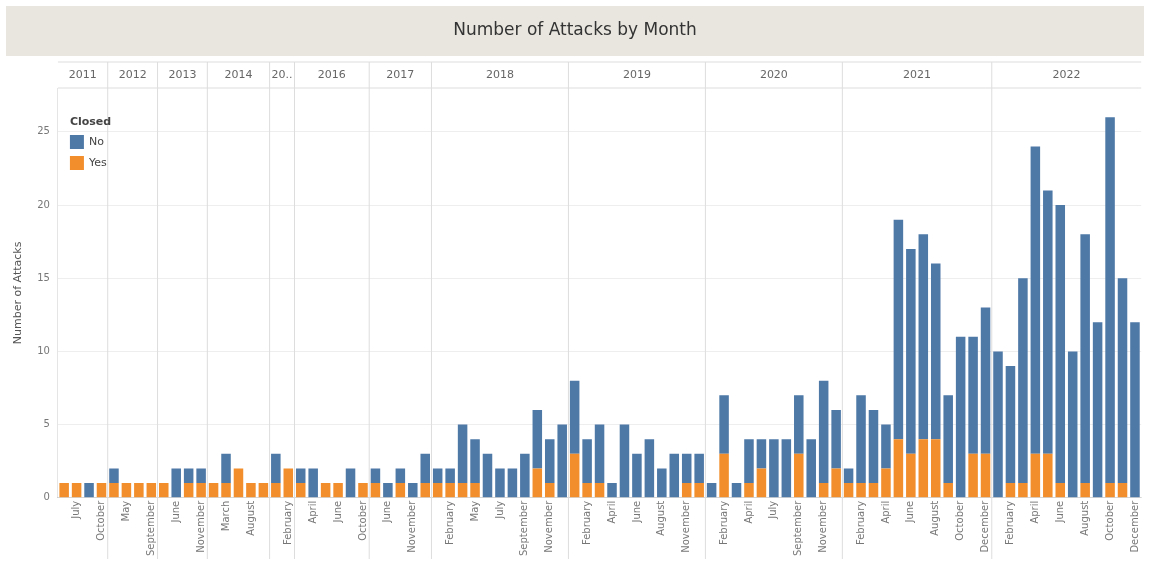 Image resolution: width=1150 pixels, height=563 pixels. Describe the element at coordinates (499, 74) in the screenshot. I see `text: 2018` at that location.